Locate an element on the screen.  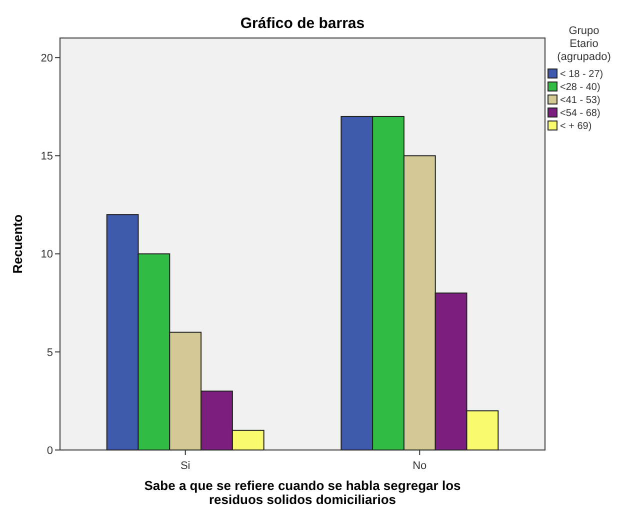
chart-title: Gráfico de barras is located at coordinates (302, 23).